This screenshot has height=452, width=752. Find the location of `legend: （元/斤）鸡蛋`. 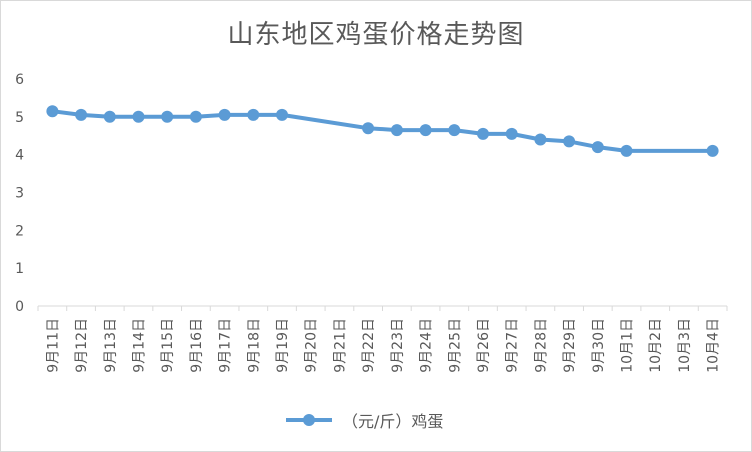

legend: （元/斤）鸡蛋 is located at coordinates (364, 420).